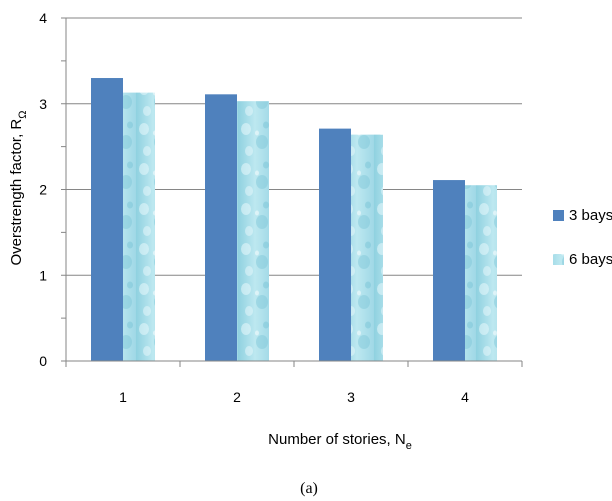  What do you see at coordinates (558, 215) in the screenshot?
I see `legend-swatch-3-bays` at bounding box center [558, 215].